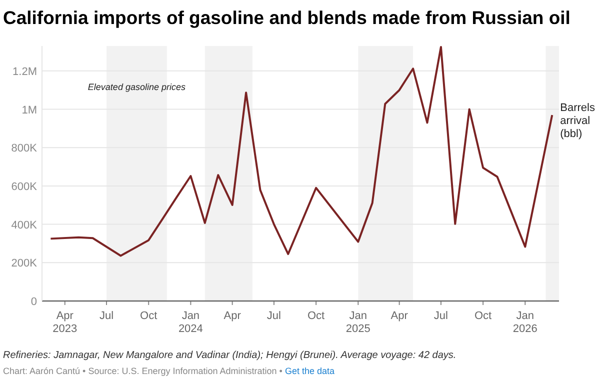  I want to click on y-tick-label: 800K, so click(24, 148).